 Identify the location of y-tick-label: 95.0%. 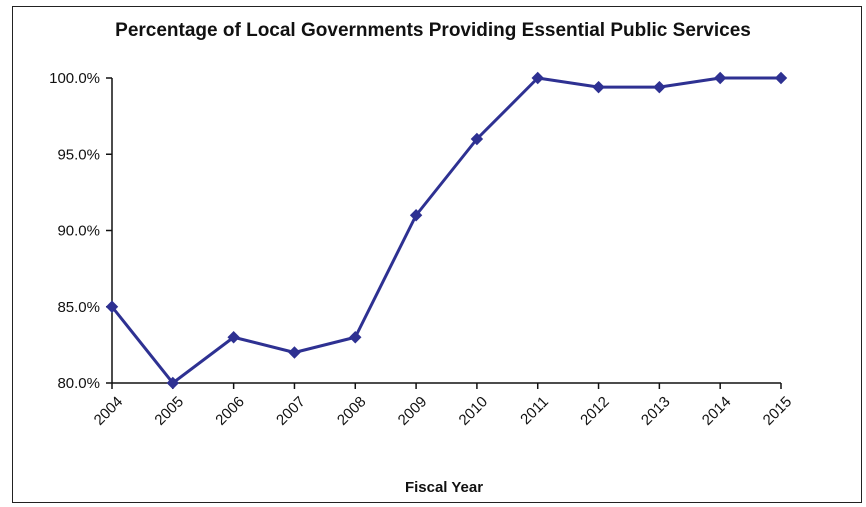
(78, 154).